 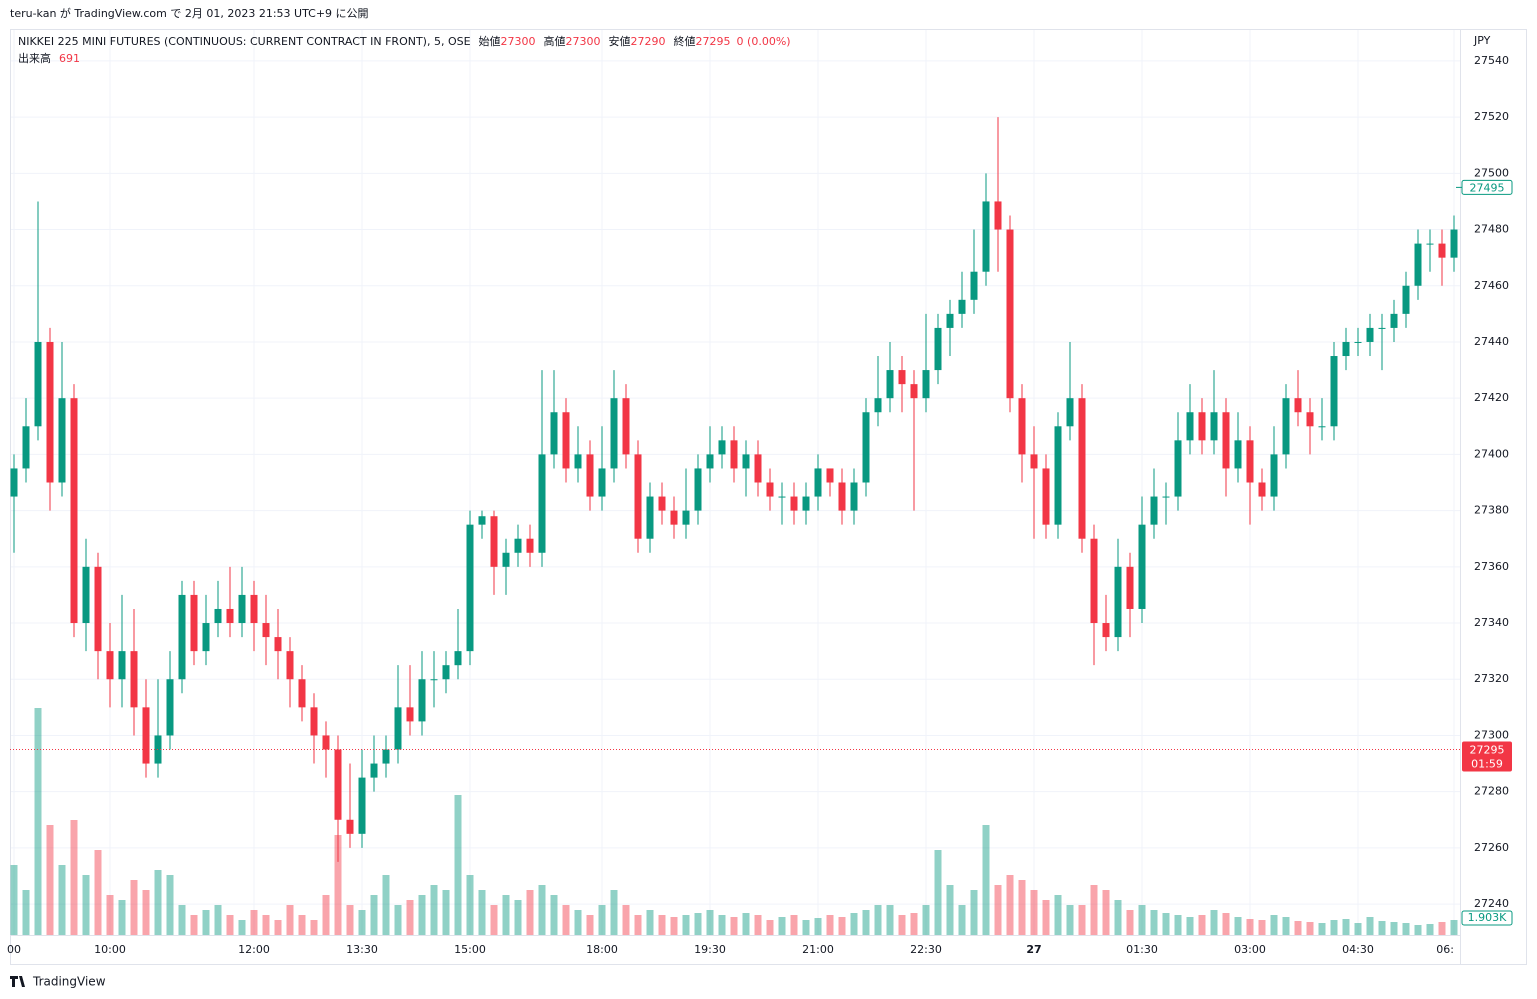 What do you see at coordinates (1491, 60) in the screenshot?
I see `y-tick-label: 27540` at bounding box center [1491, 60].